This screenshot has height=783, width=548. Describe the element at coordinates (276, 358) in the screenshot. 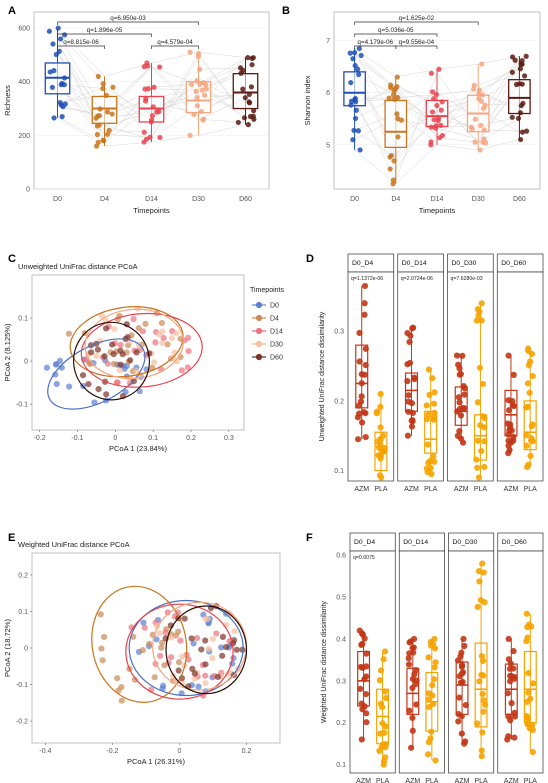

I see `legend-label-D60: D60` at that location.